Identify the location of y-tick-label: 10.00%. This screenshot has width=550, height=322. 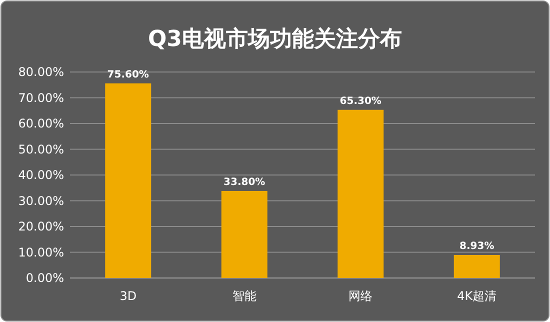
(41, 252).